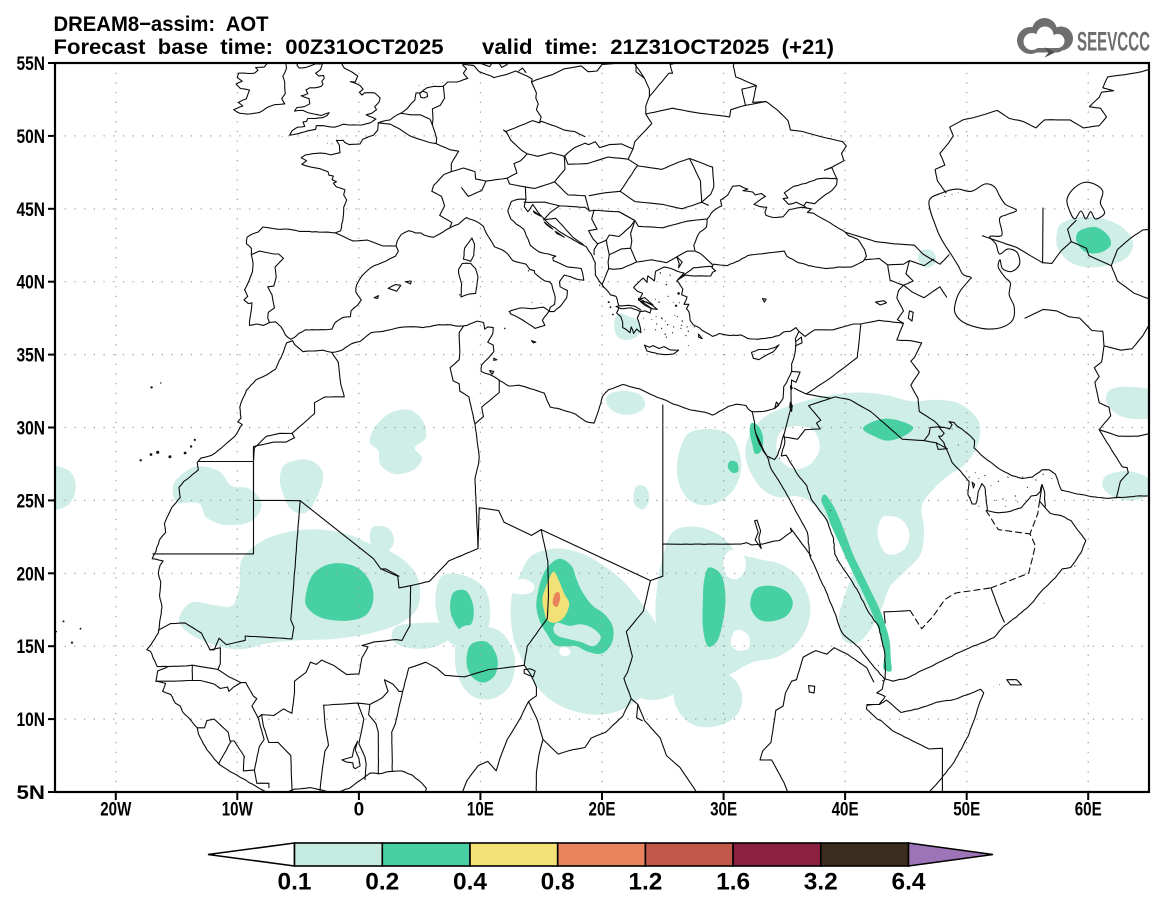 This screenshot has width=1165, height=910. Describe the element at coordinates (249, 47) in the screenshot. I see `svg-text:Forecast base time: 00Z31OCT20: Forecast base time: 00Z31OCT2025` at that location.